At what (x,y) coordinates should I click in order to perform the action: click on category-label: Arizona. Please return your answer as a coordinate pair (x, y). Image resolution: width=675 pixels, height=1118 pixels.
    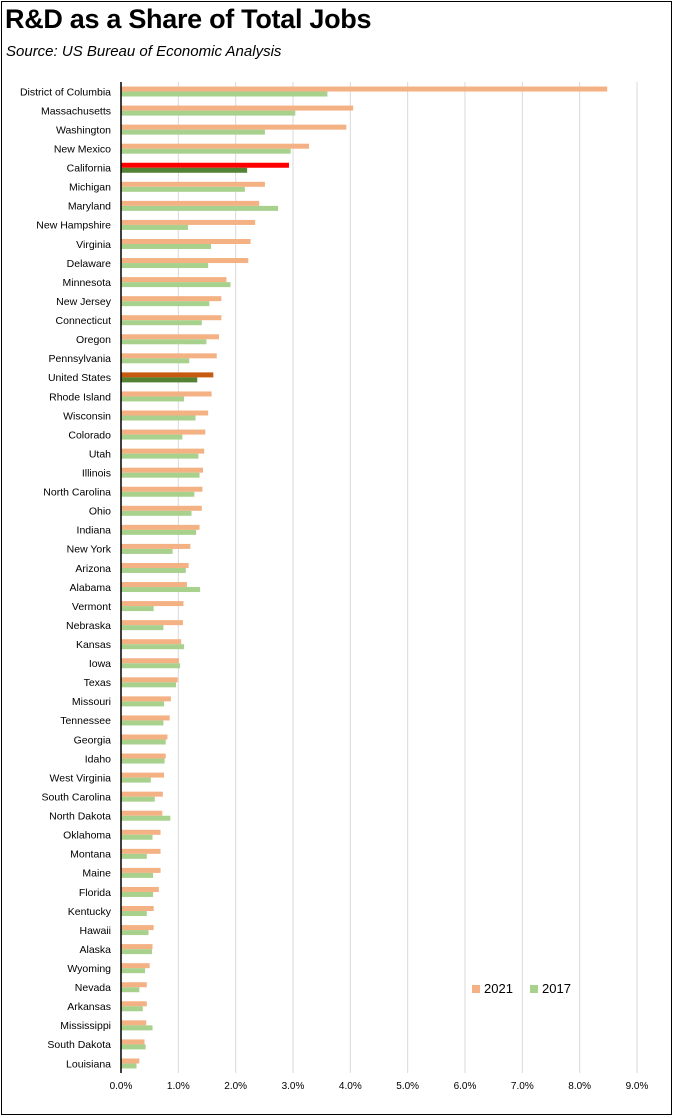
    Looking at the image, I should click on (93, 569).